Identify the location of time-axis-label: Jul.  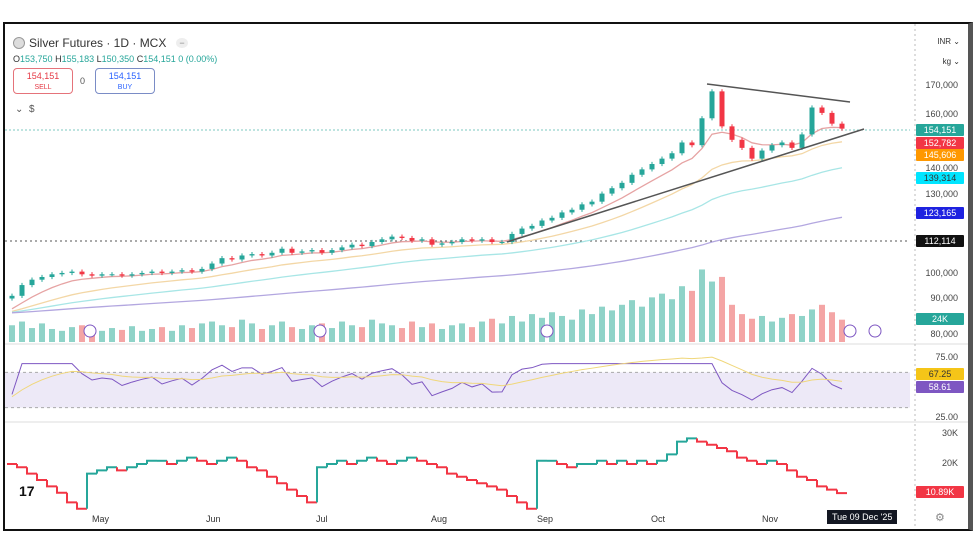
(322, 519).